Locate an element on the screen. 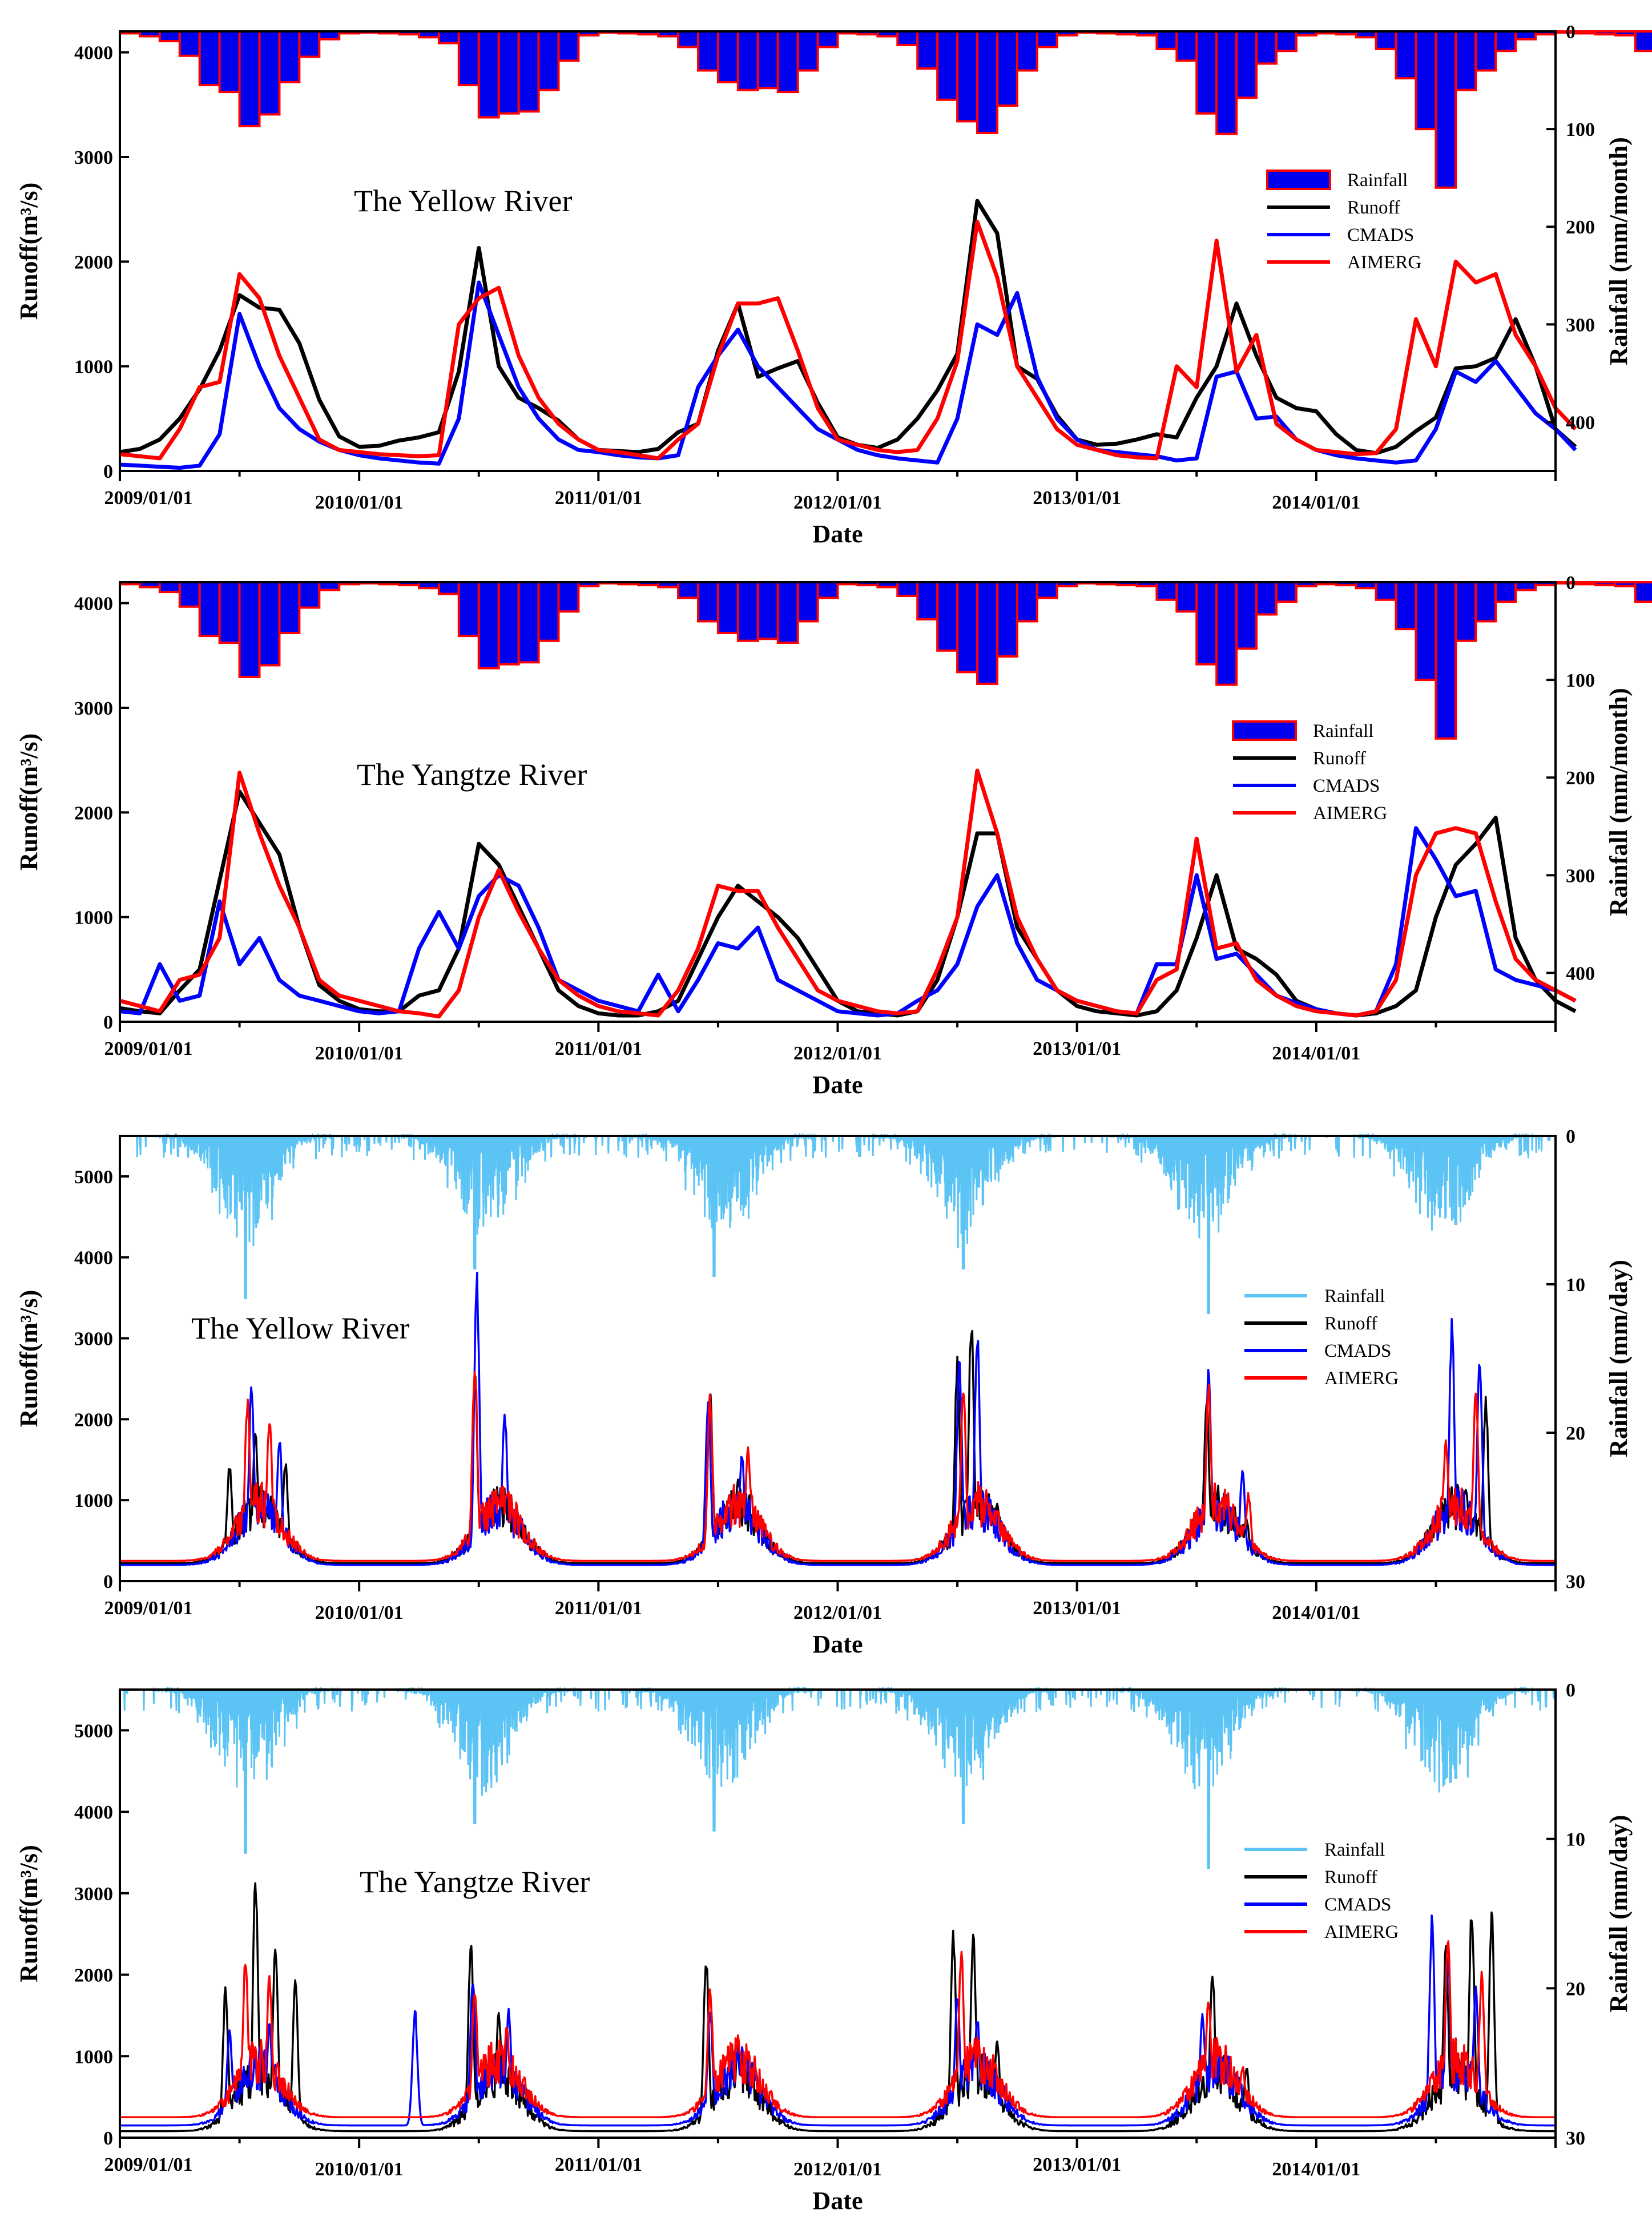  x-tick-label: 2012/01/01 is located at coordinates (837, 502).